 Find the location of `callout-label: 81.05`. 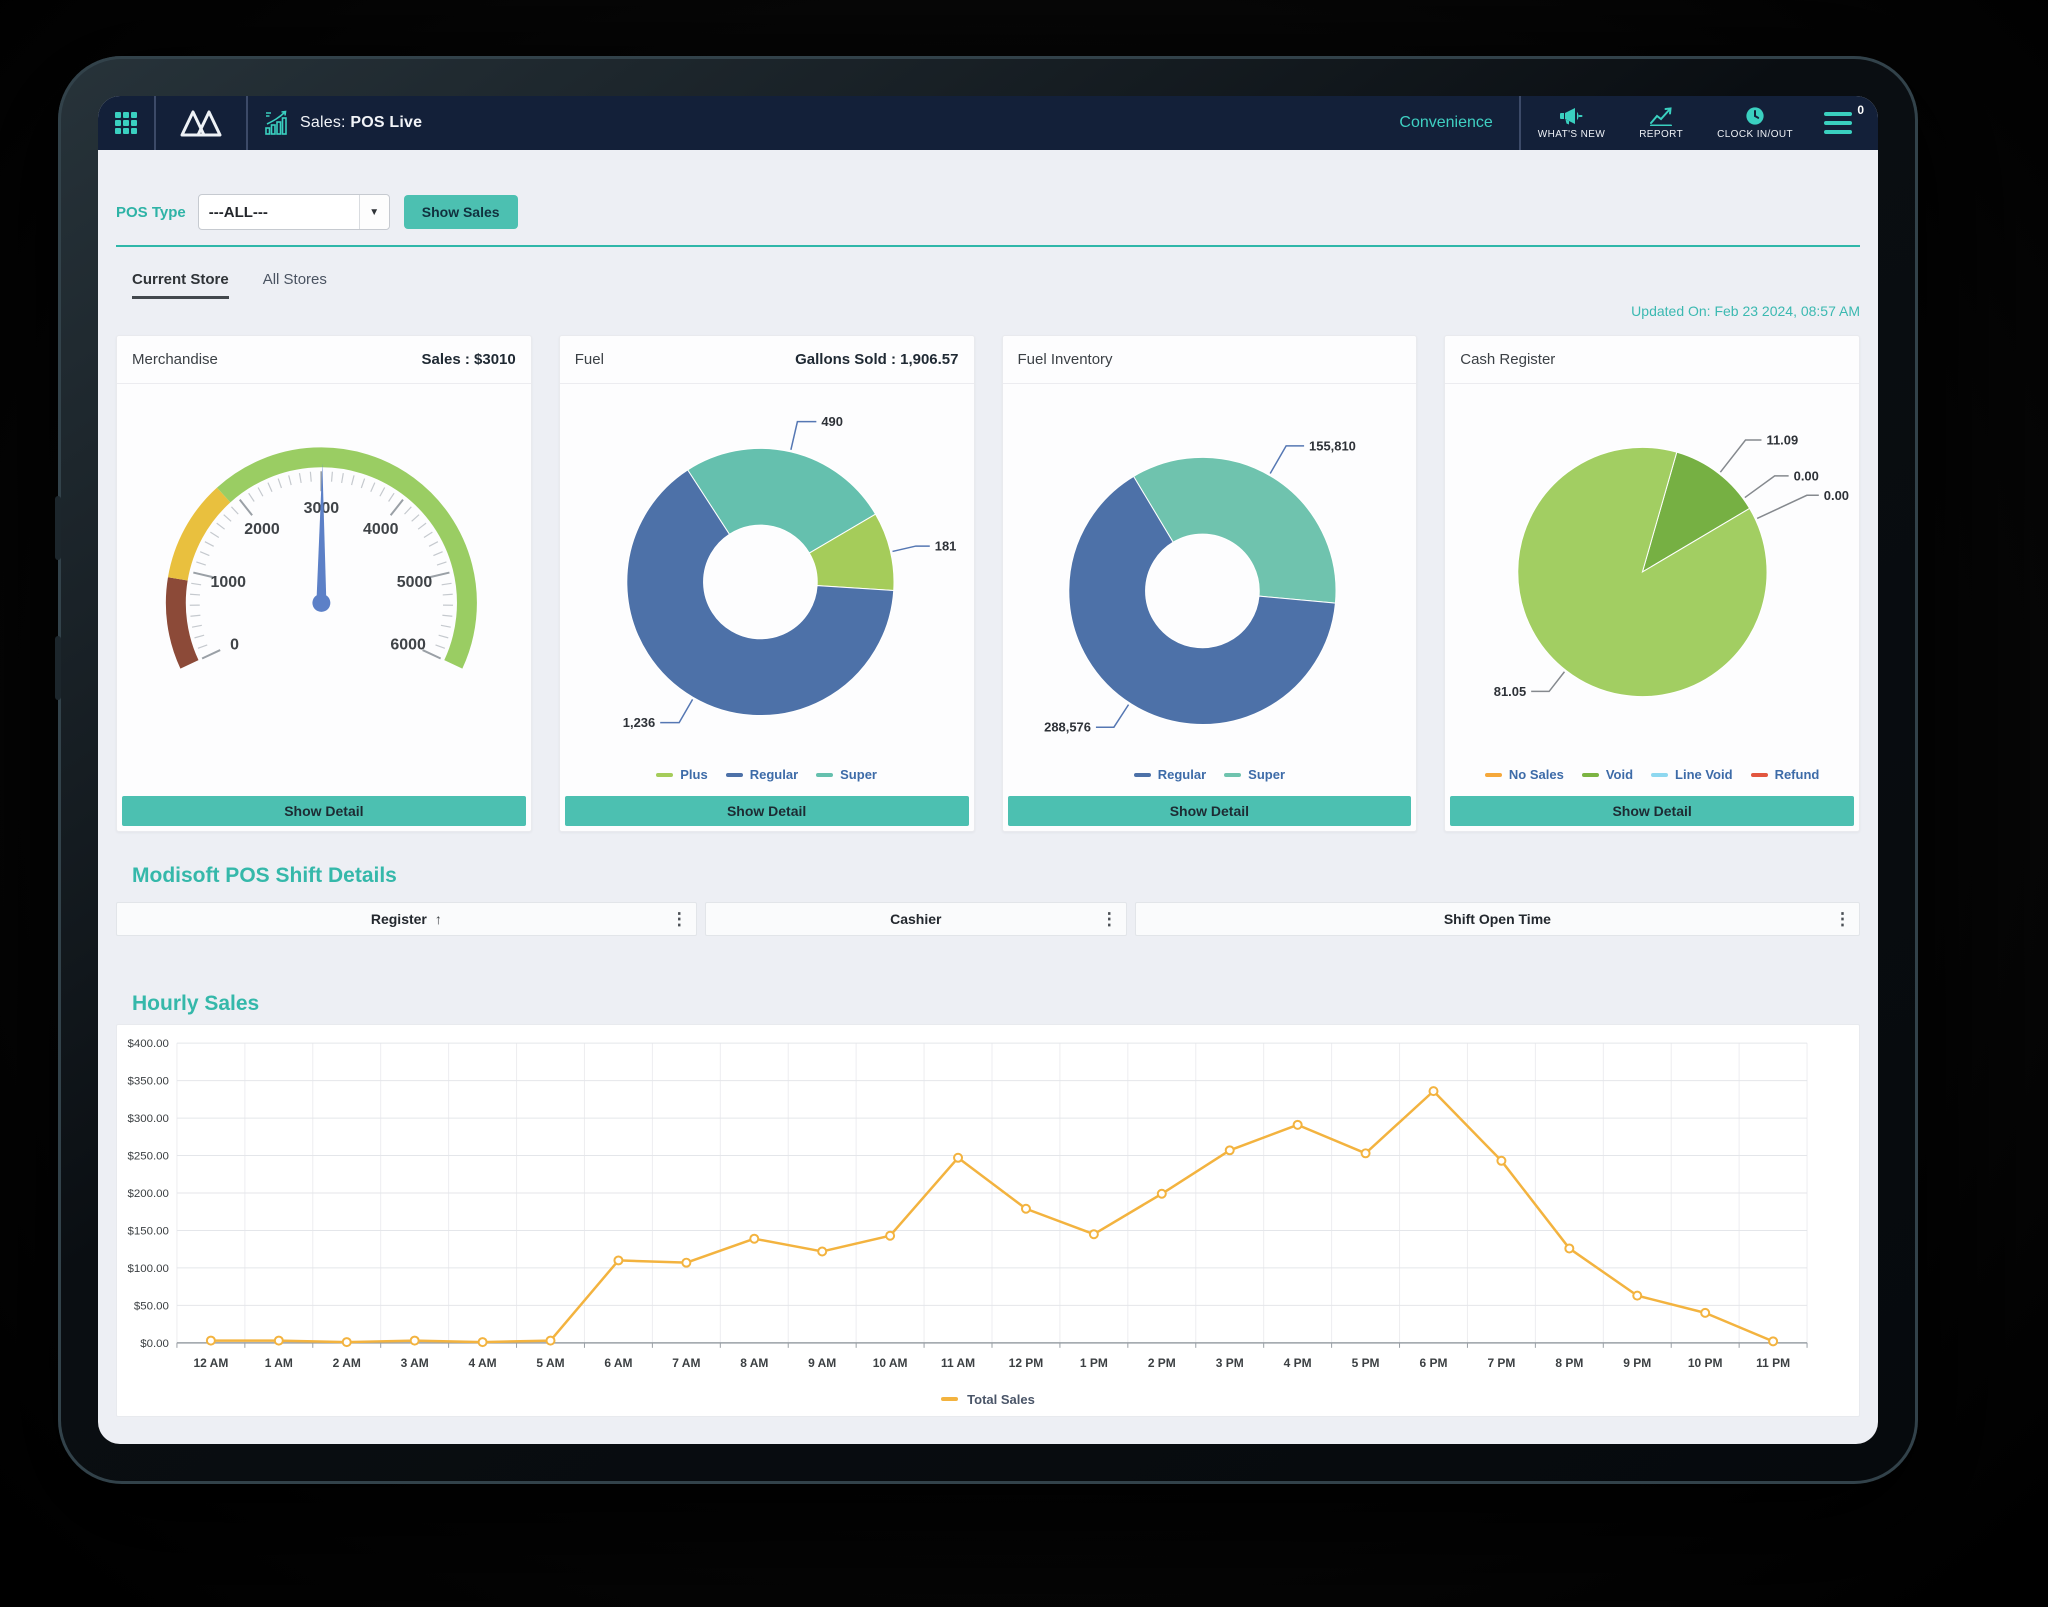

callout-label: 81.05 is located at coordinates (1510, 691).